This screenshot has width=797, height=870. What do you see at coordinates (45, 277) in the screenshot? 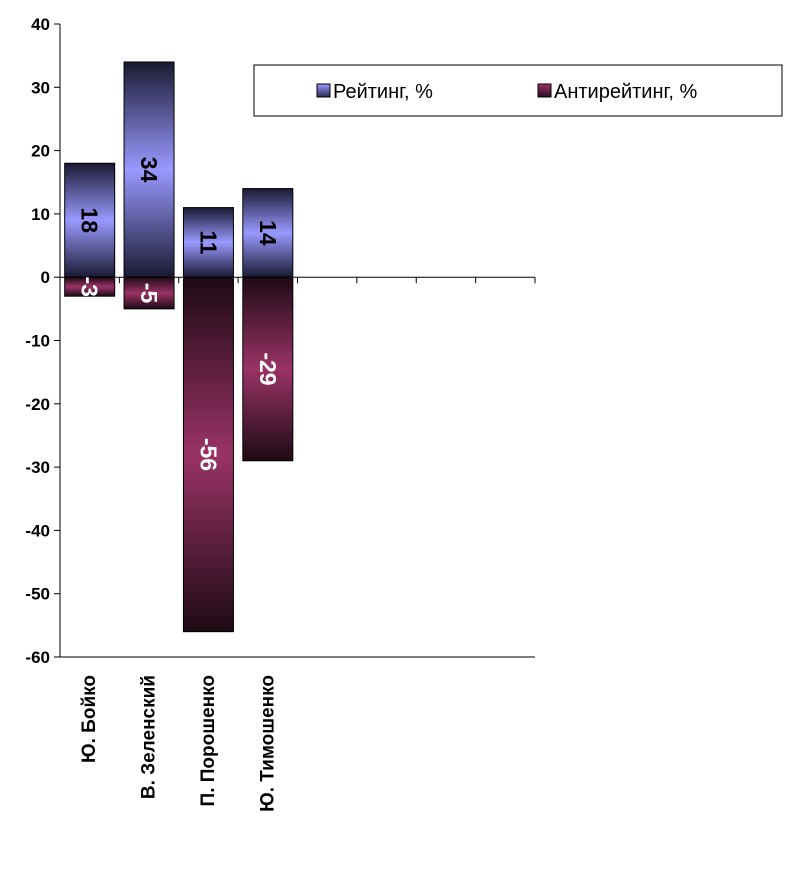
I see `y-tick-label: 0` at bounding box center [45, 277].